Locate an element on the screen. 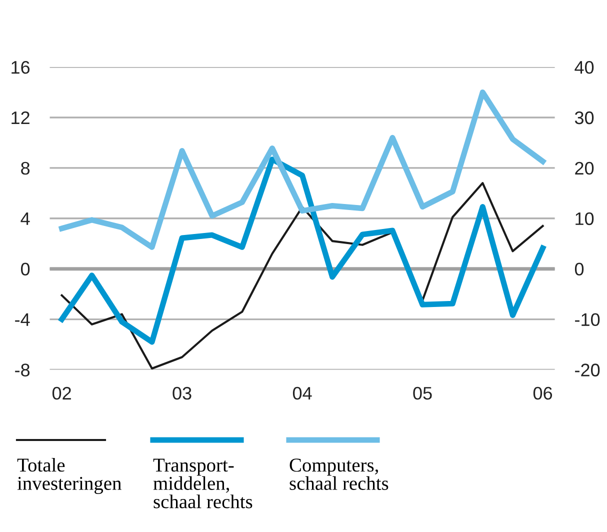 Image resolution: width=607 pixels, height=532 pixels. y-tick-label: 4 is located at coordinates (25, 218).